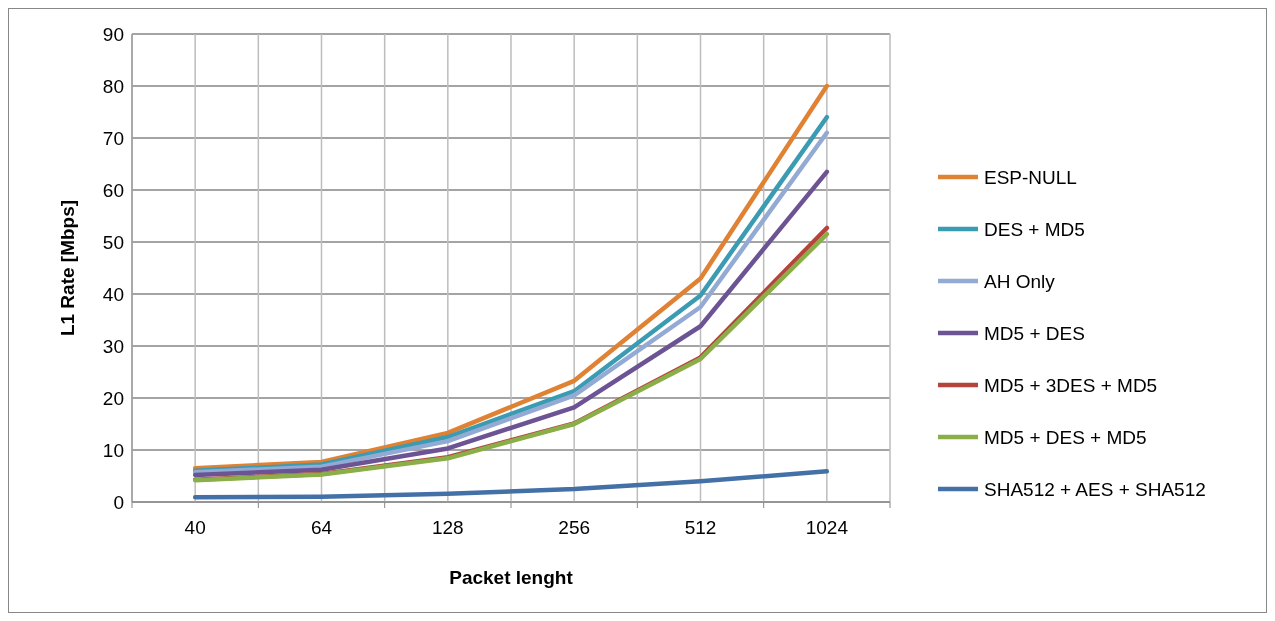 This screenshot has height=621, width=1275. I want to click on legend-label: MD5 + DES + MD5, so click(1065, 437).